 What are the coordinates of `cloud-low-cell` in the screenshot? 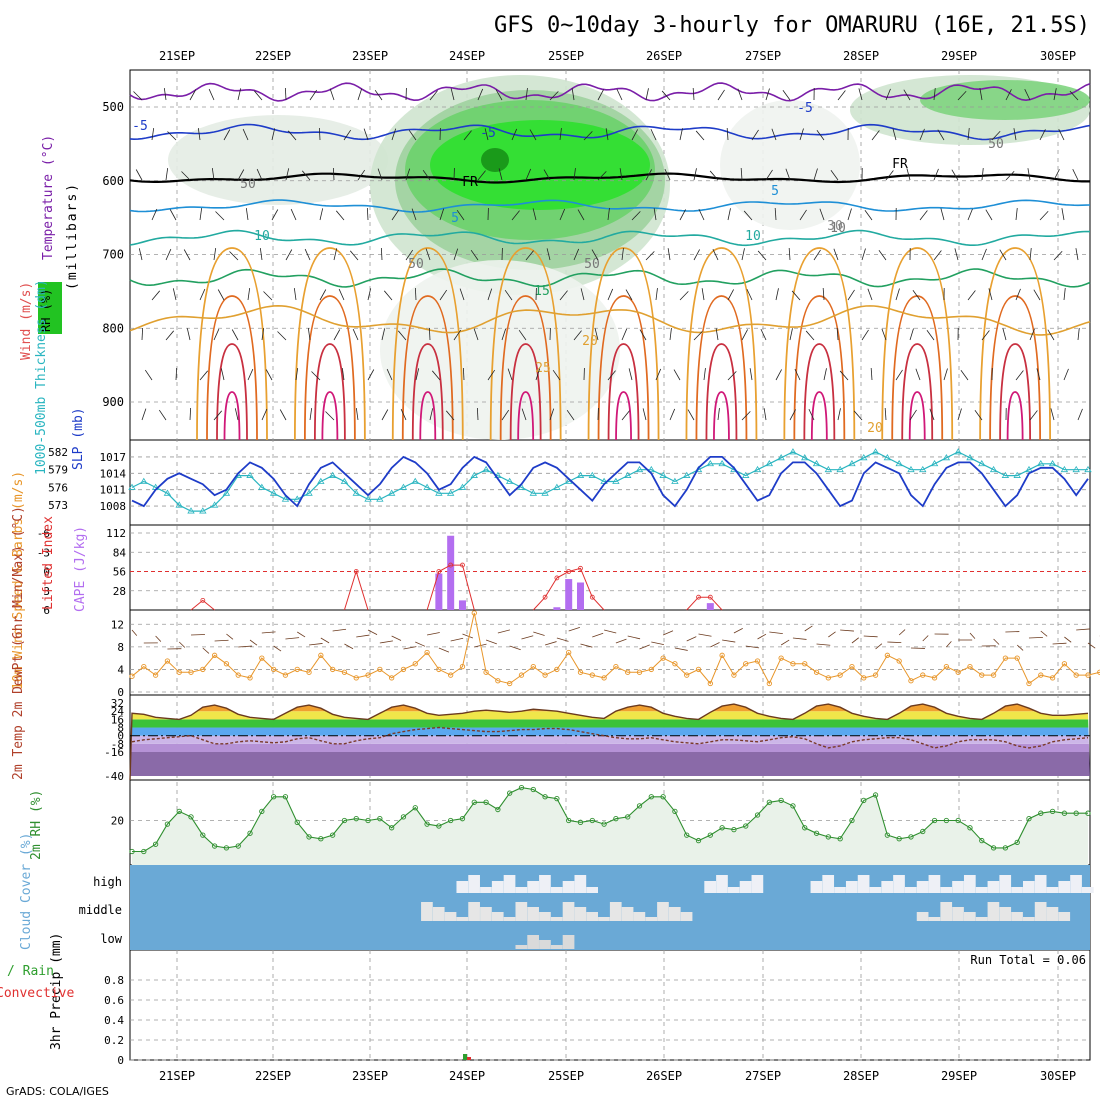 It's located at (545, 944).